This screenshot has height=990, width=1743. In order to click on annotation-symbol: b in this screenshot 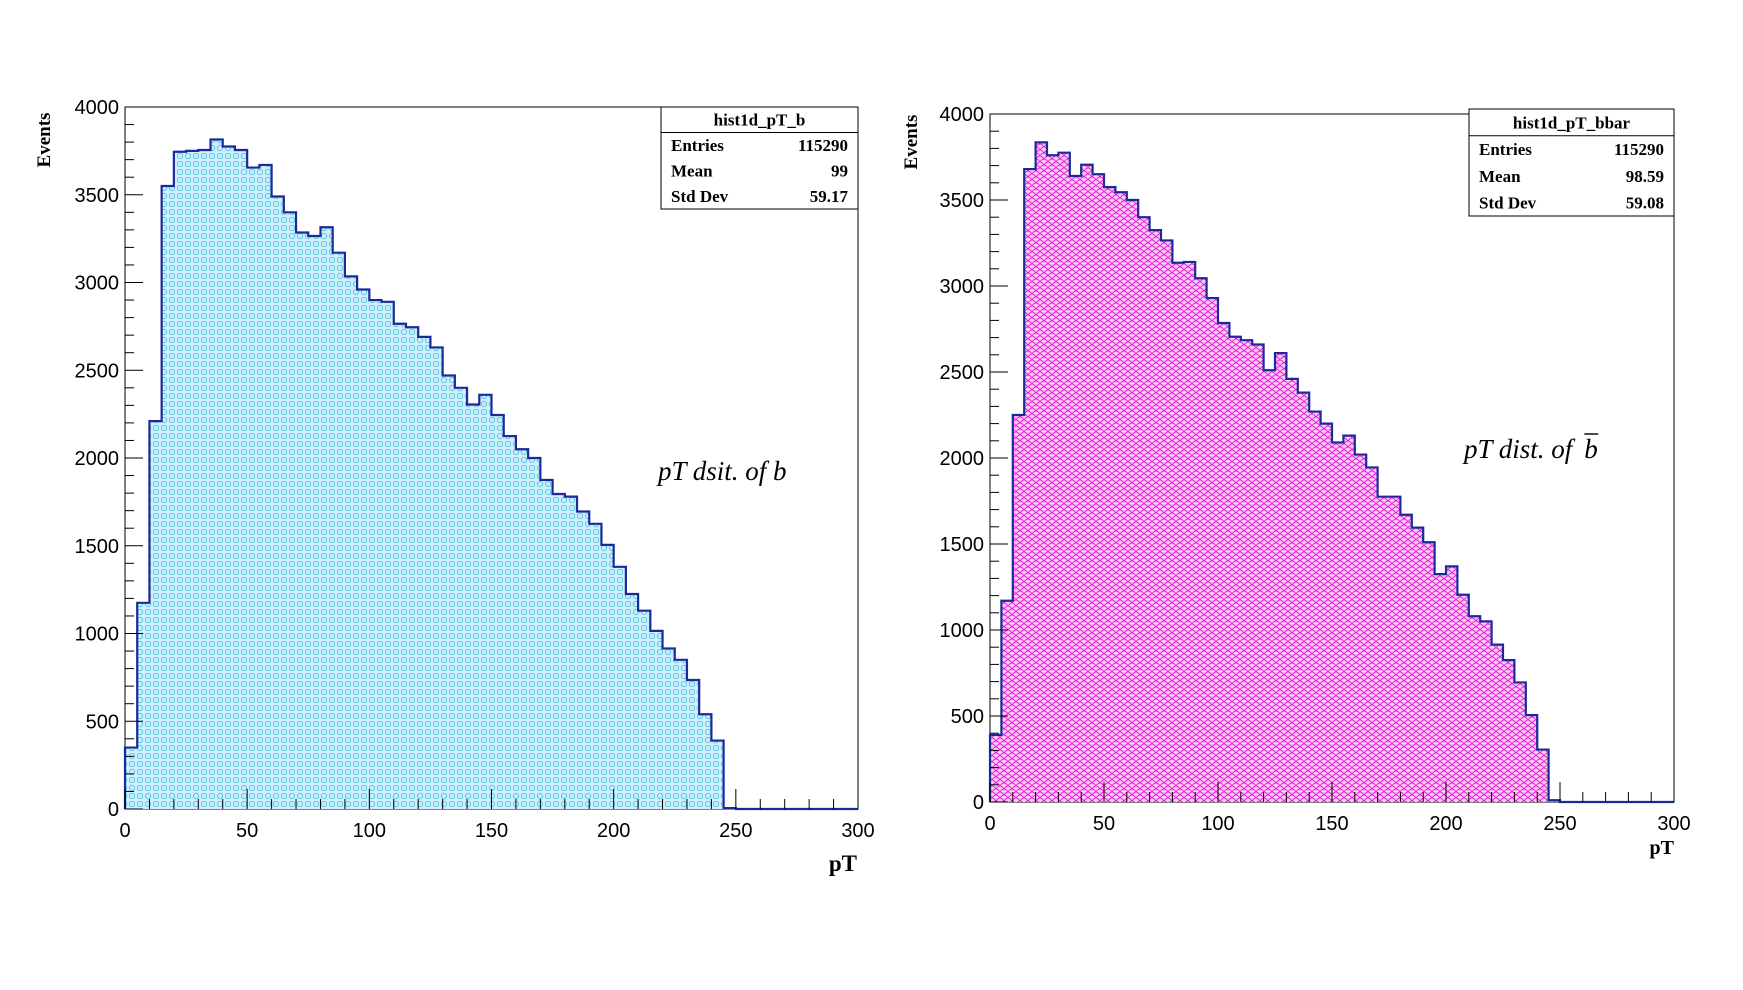, I will do `click(1591, 449)`.